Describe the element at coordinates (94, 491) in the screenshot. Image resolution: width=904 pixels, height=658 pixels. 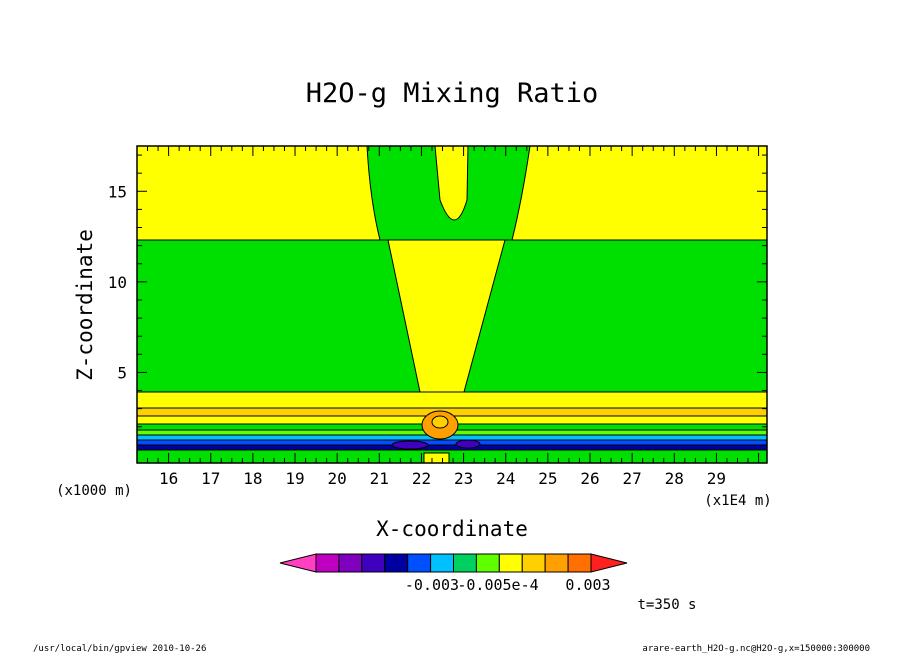
I see `y-axis-unit: (x1000 m)` at that location.